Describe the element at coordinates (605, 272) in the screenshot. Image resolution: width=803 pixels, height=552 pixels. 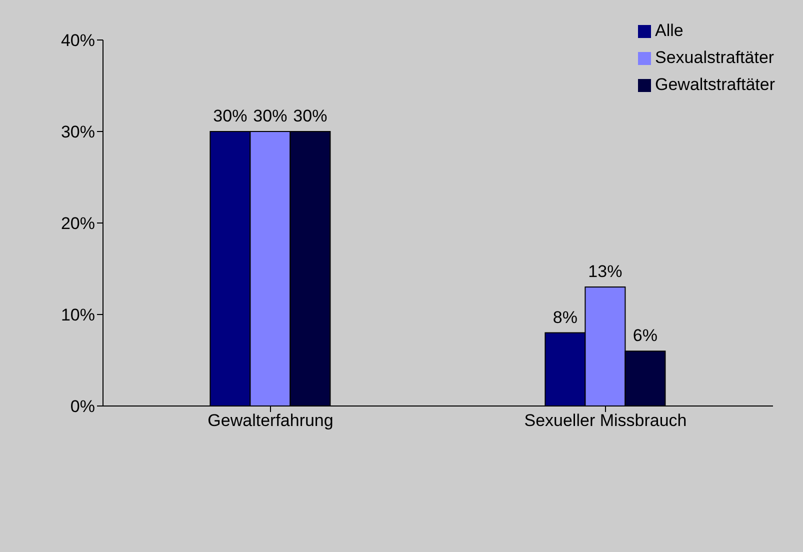
I see `data-label: 13%` at that location.